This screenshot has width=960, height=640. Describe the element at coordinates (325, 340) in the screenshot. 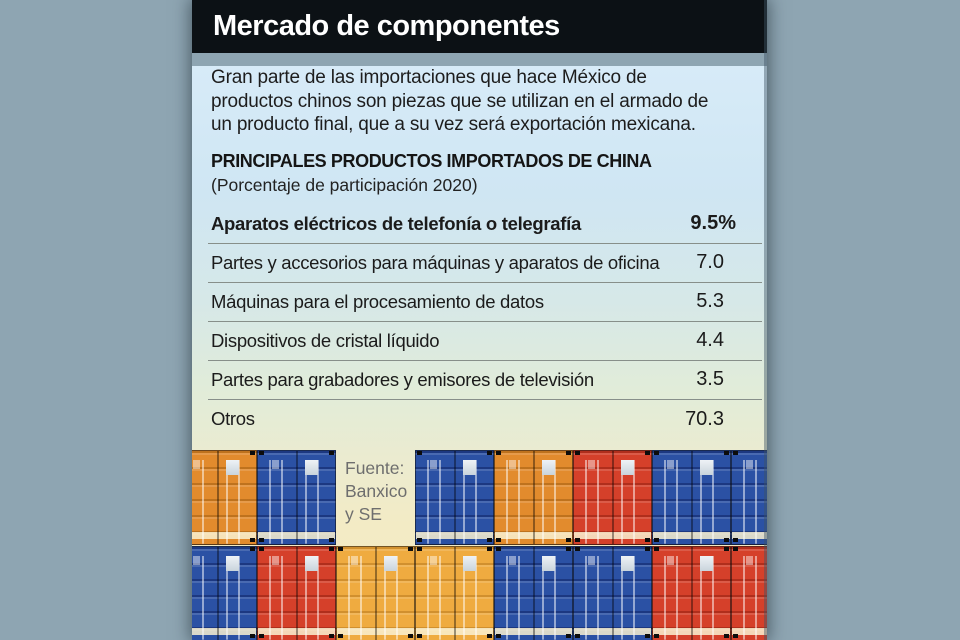

I see `product-label: Dispositivos de cristal líquido` at that location.